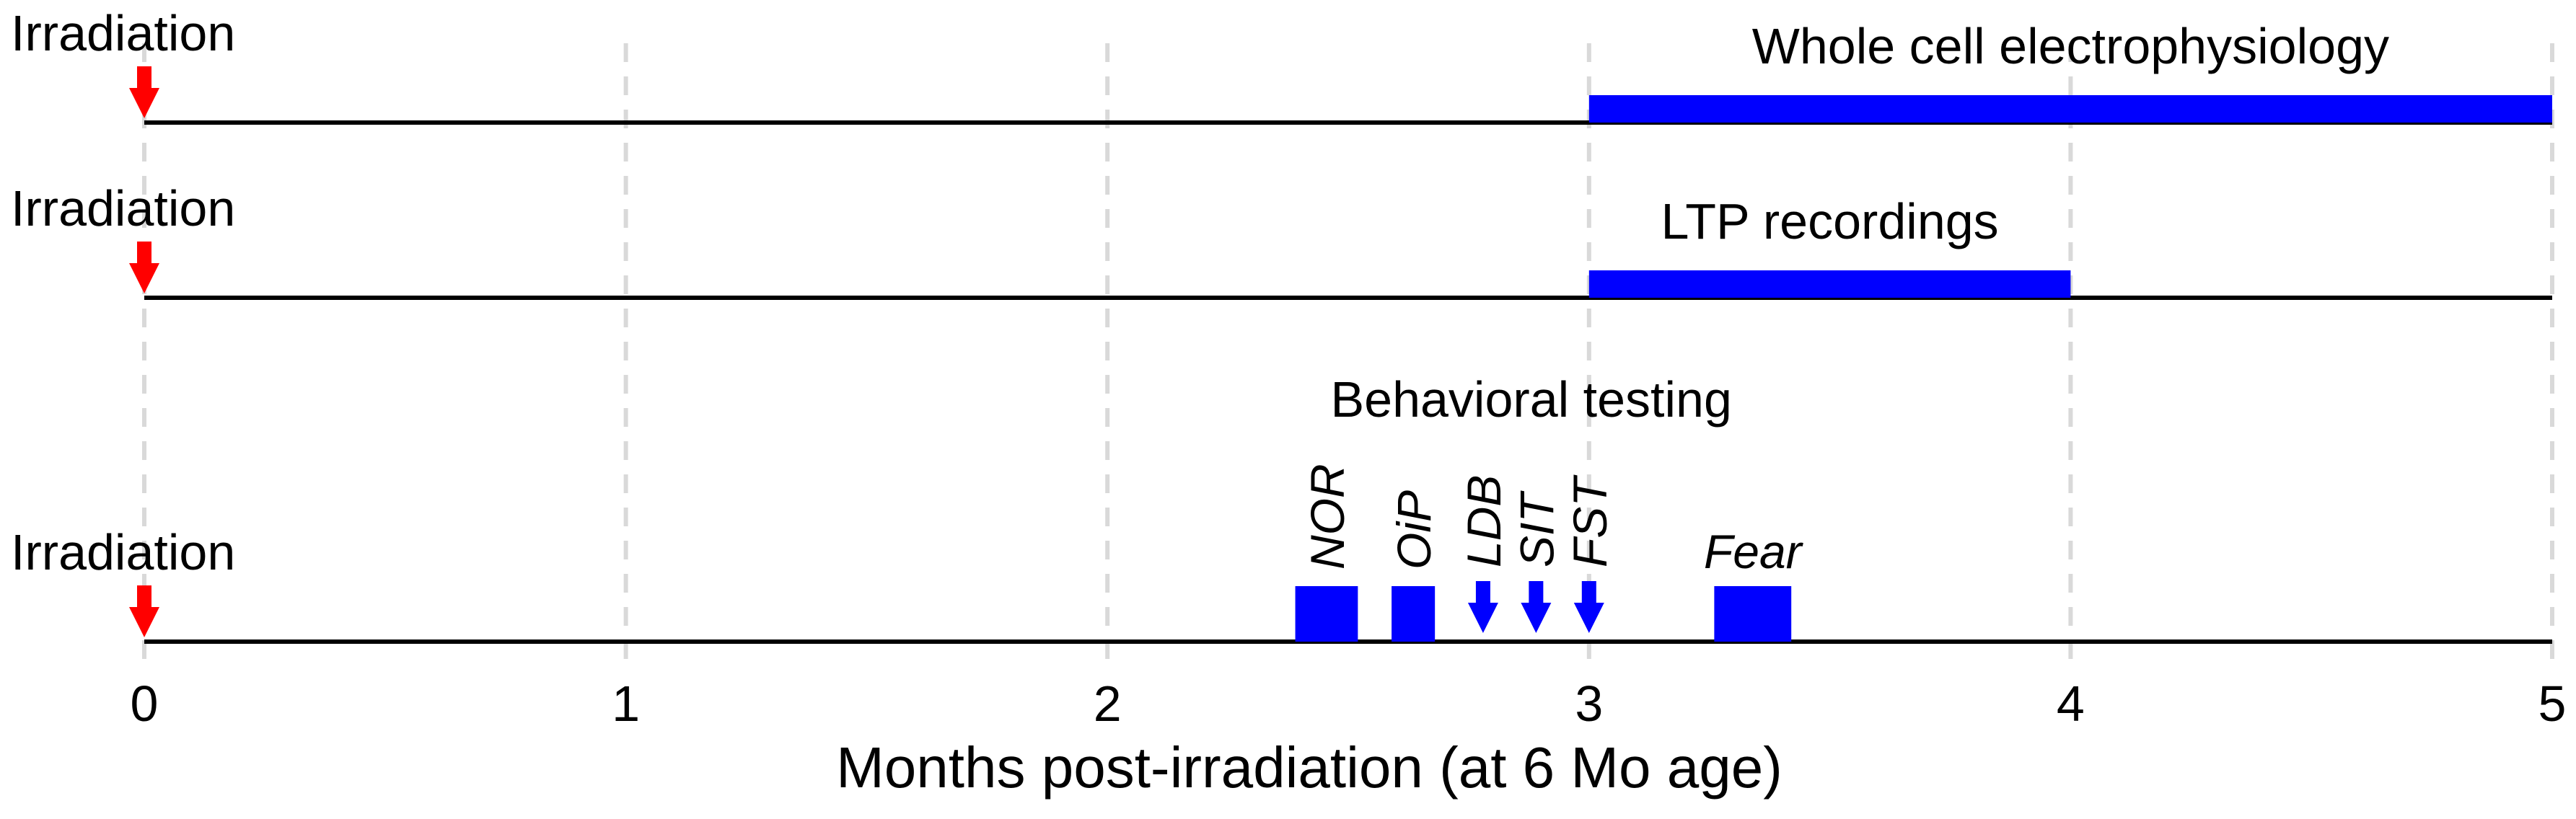  What do you see at coordinates (1590, 520) in the screenshot?
I see `test-label: FST` at bounding box center [1590, 520].